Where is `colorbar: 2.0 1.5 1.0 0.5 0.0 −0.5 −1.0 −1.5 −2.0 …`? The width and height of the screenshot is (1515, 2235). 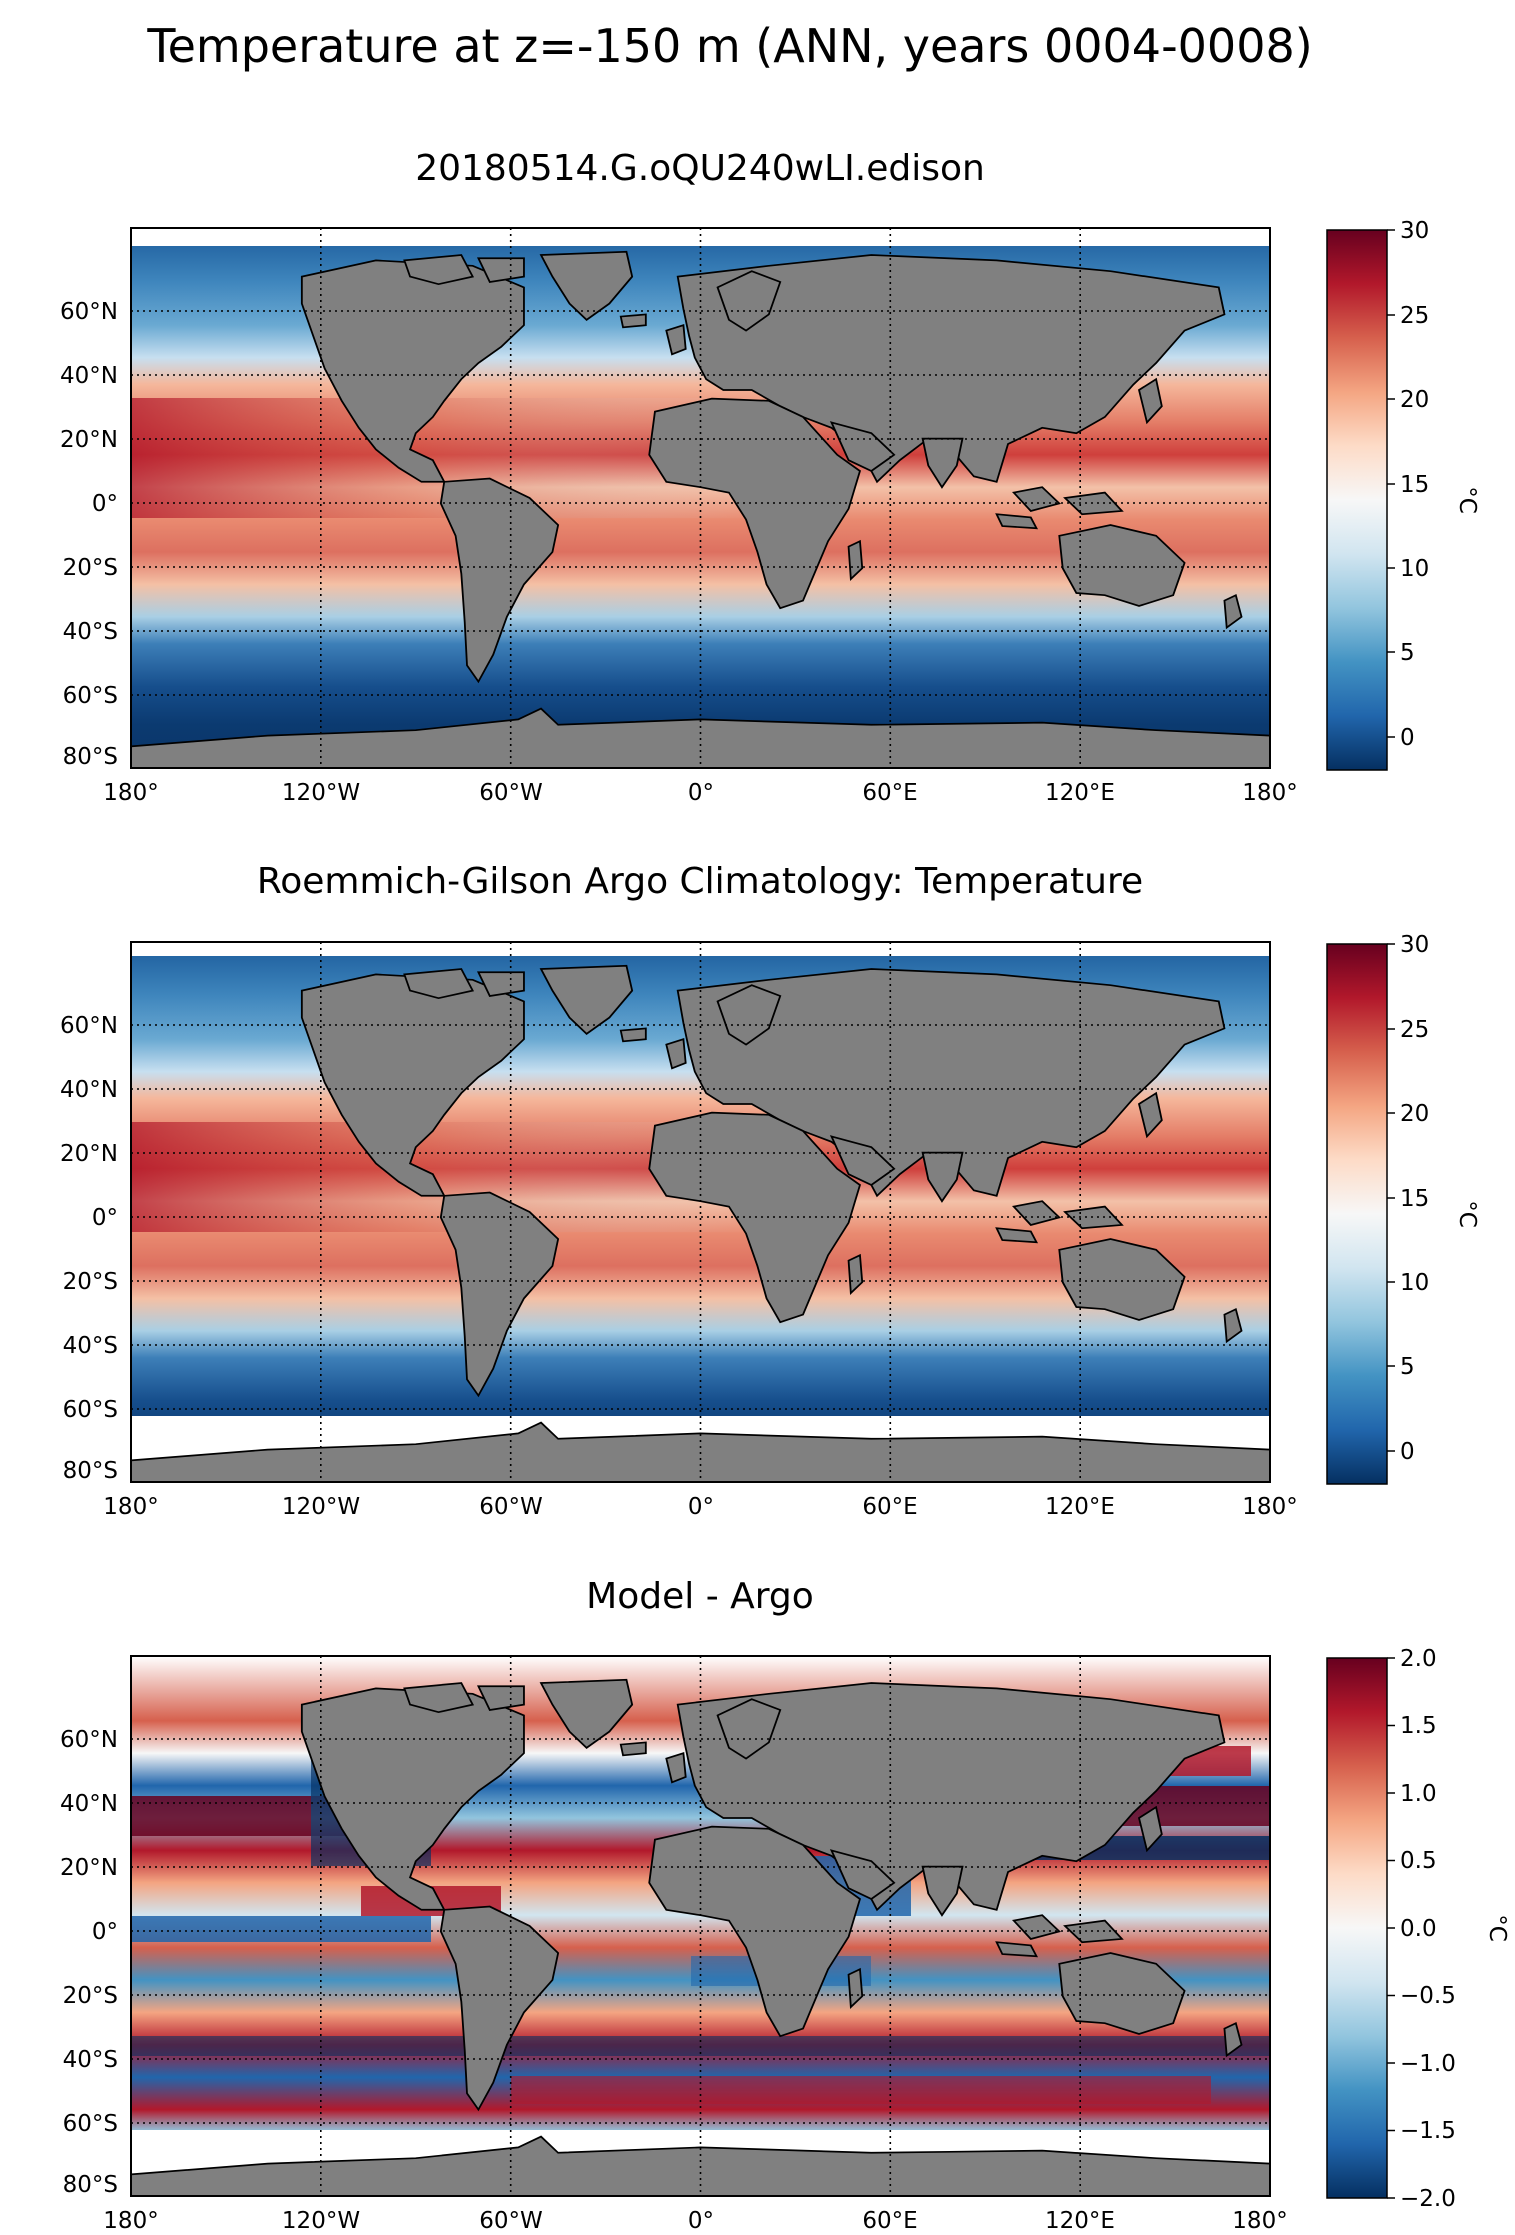 colorbar: 2.0 1.5 1.0 0.5 0.0 −0.5 −1.0 −1.5 −2.0 … is located at coordinates (1418, 1929).